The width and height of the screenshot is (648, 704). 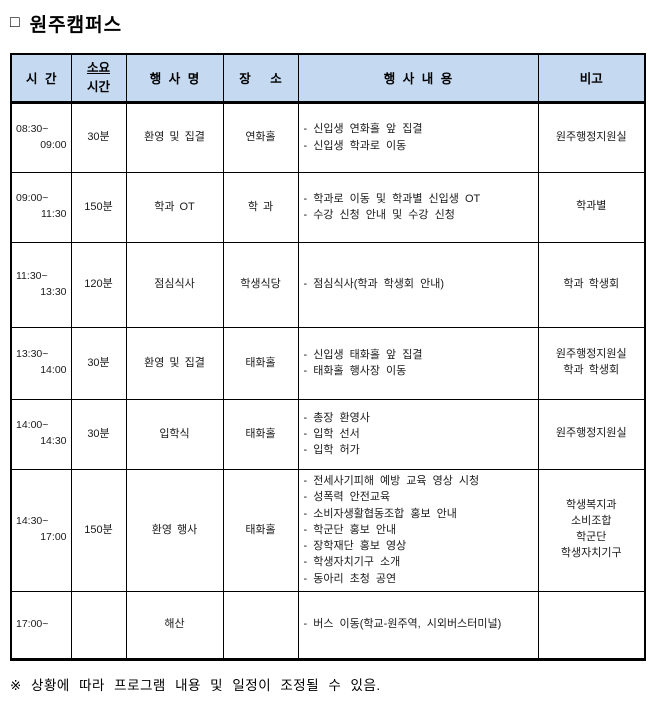 I want to click on time-start: 11:30~, so click(x=32, y=275).